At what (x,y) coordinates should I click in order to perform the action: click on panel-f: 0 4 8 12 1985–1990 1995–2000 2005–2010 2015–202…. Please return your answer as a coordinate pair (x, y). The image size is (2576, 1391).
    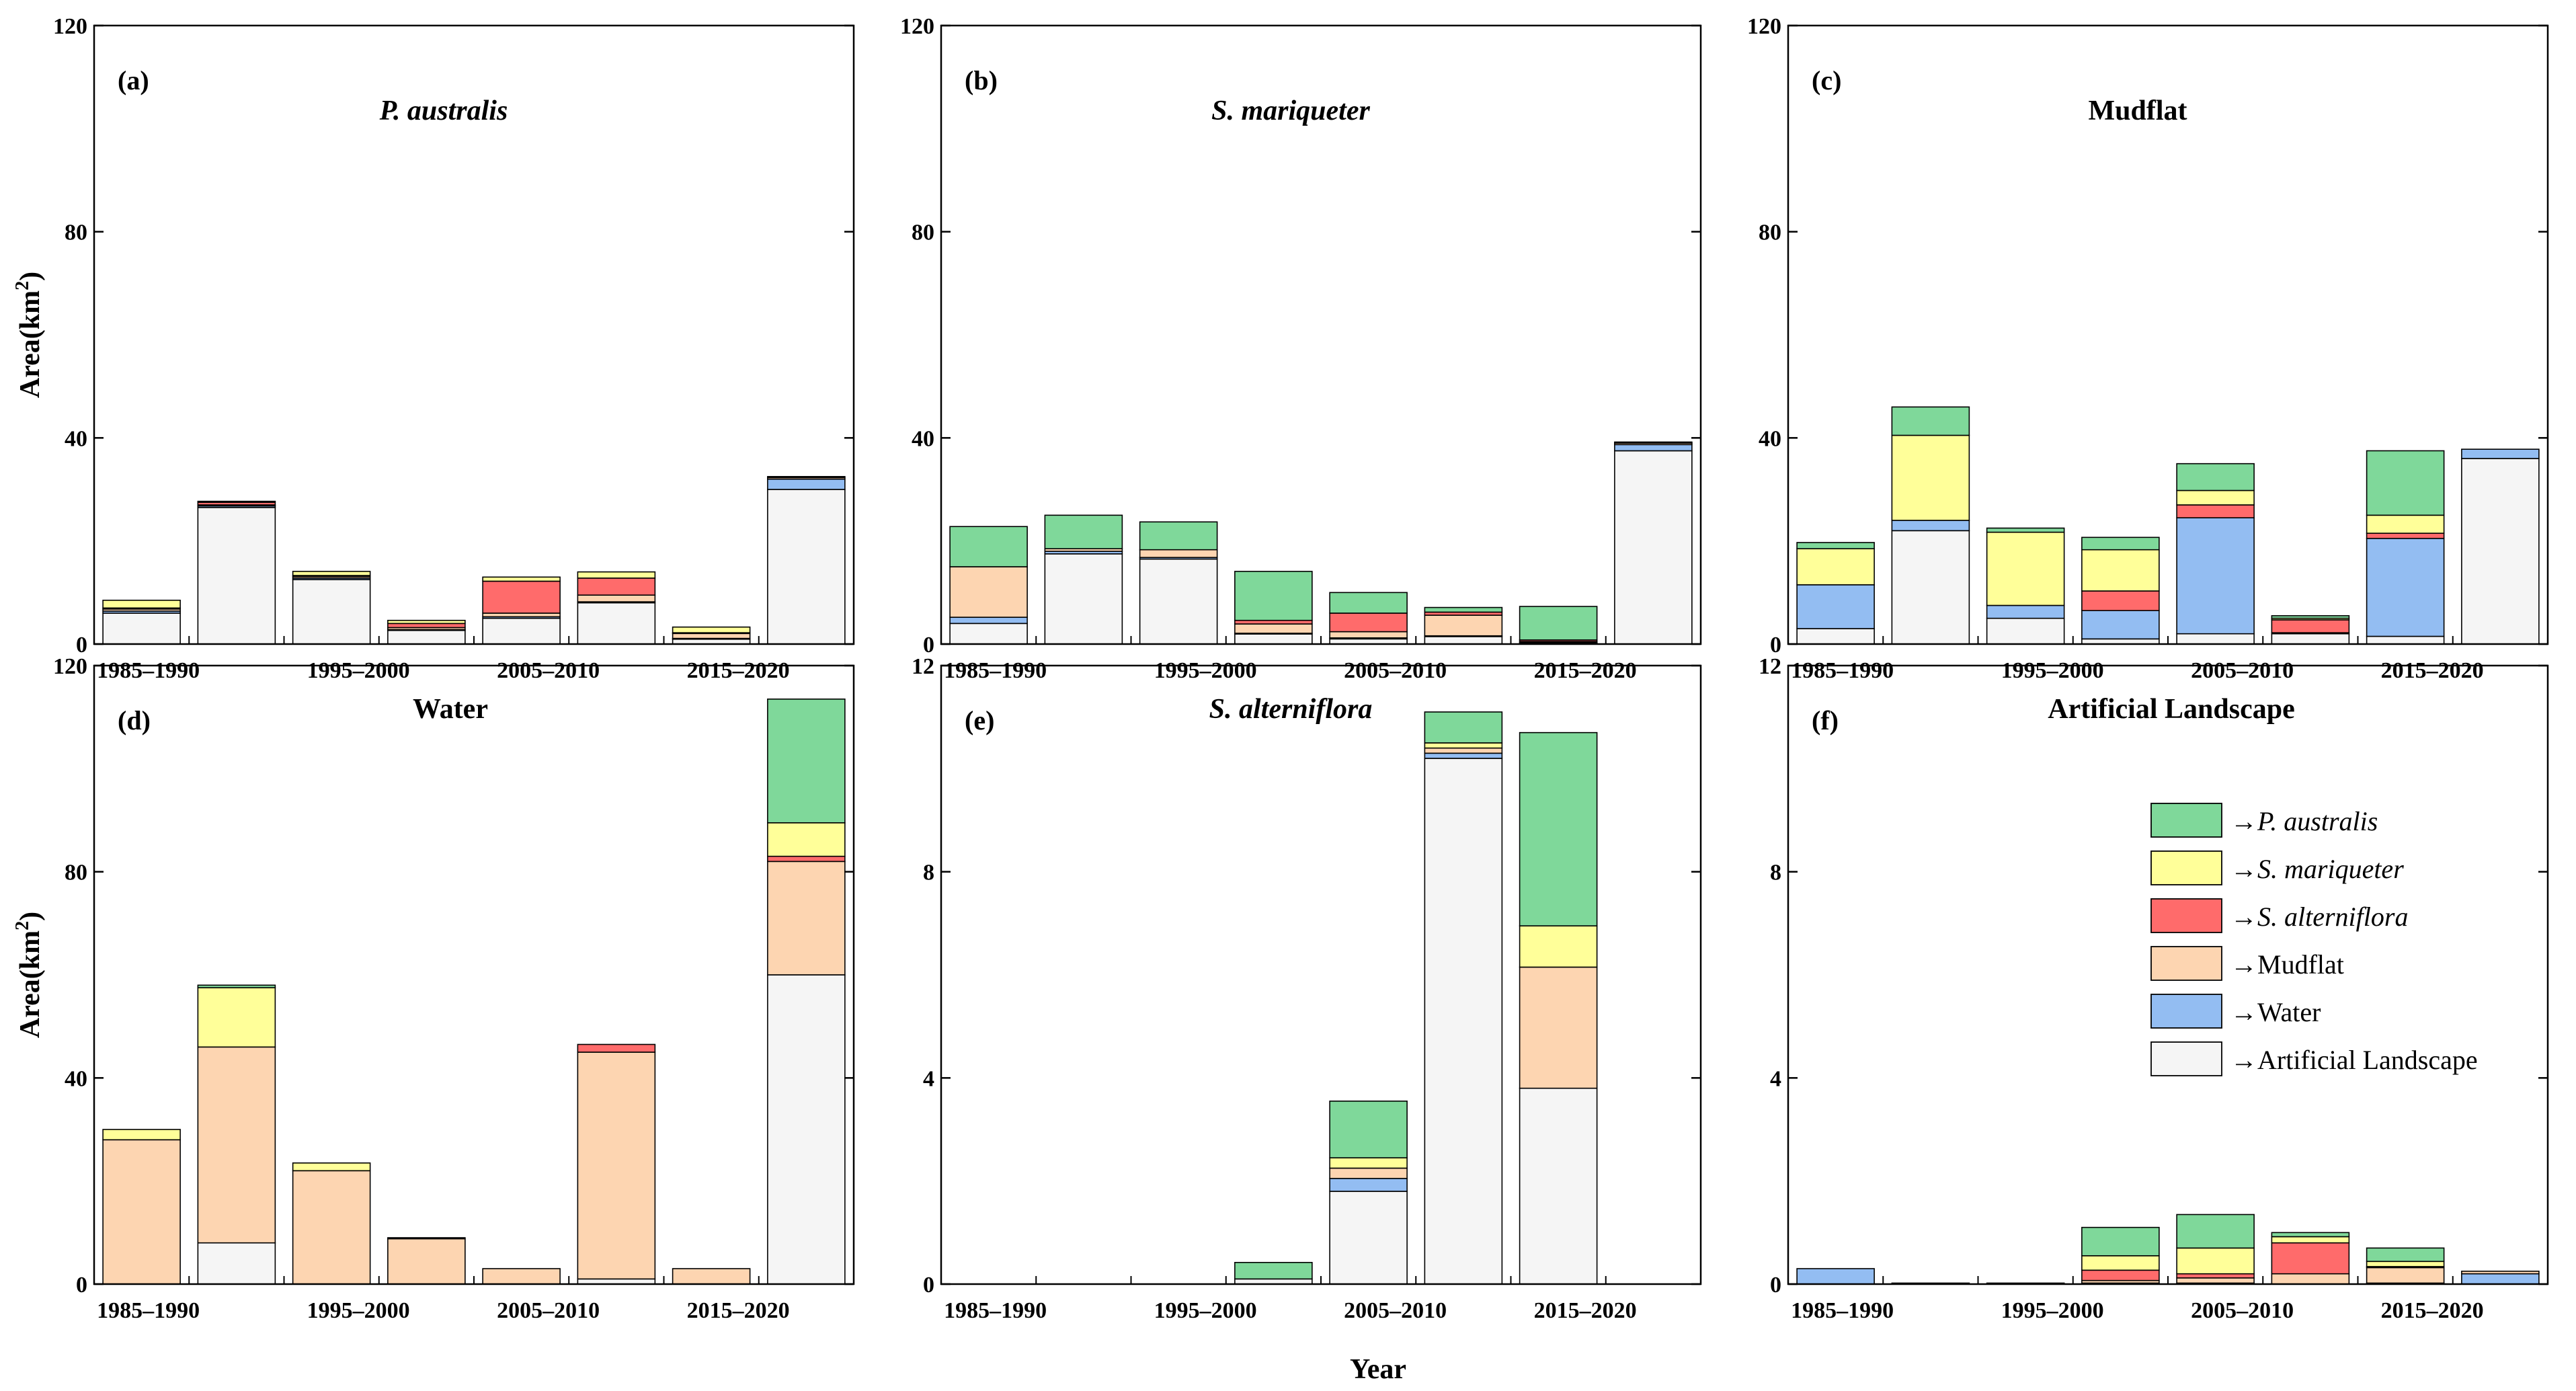
    Looking at the image, I should click on (2154, 989).